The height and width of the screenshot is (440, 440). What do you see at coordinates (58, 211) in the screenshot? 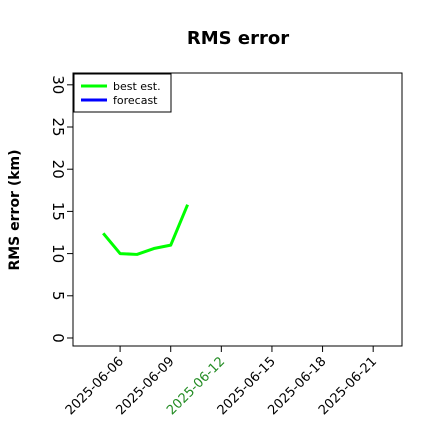
I see `y-tick-label: 15` at bounding box center [58, 211].